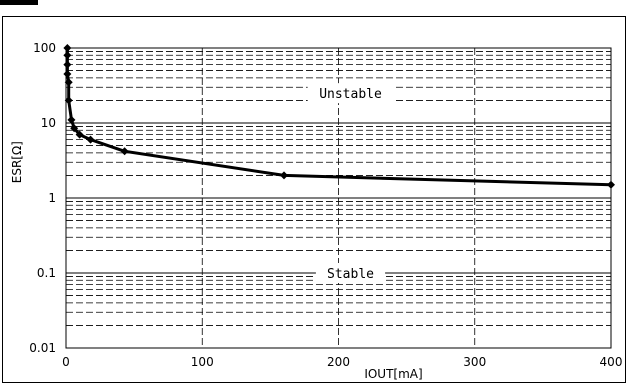  Describe the element at coordinates (42, 198) in the screenshot. I see `y-tick-labels: 0.01 0.1 1 10 100` at that location.